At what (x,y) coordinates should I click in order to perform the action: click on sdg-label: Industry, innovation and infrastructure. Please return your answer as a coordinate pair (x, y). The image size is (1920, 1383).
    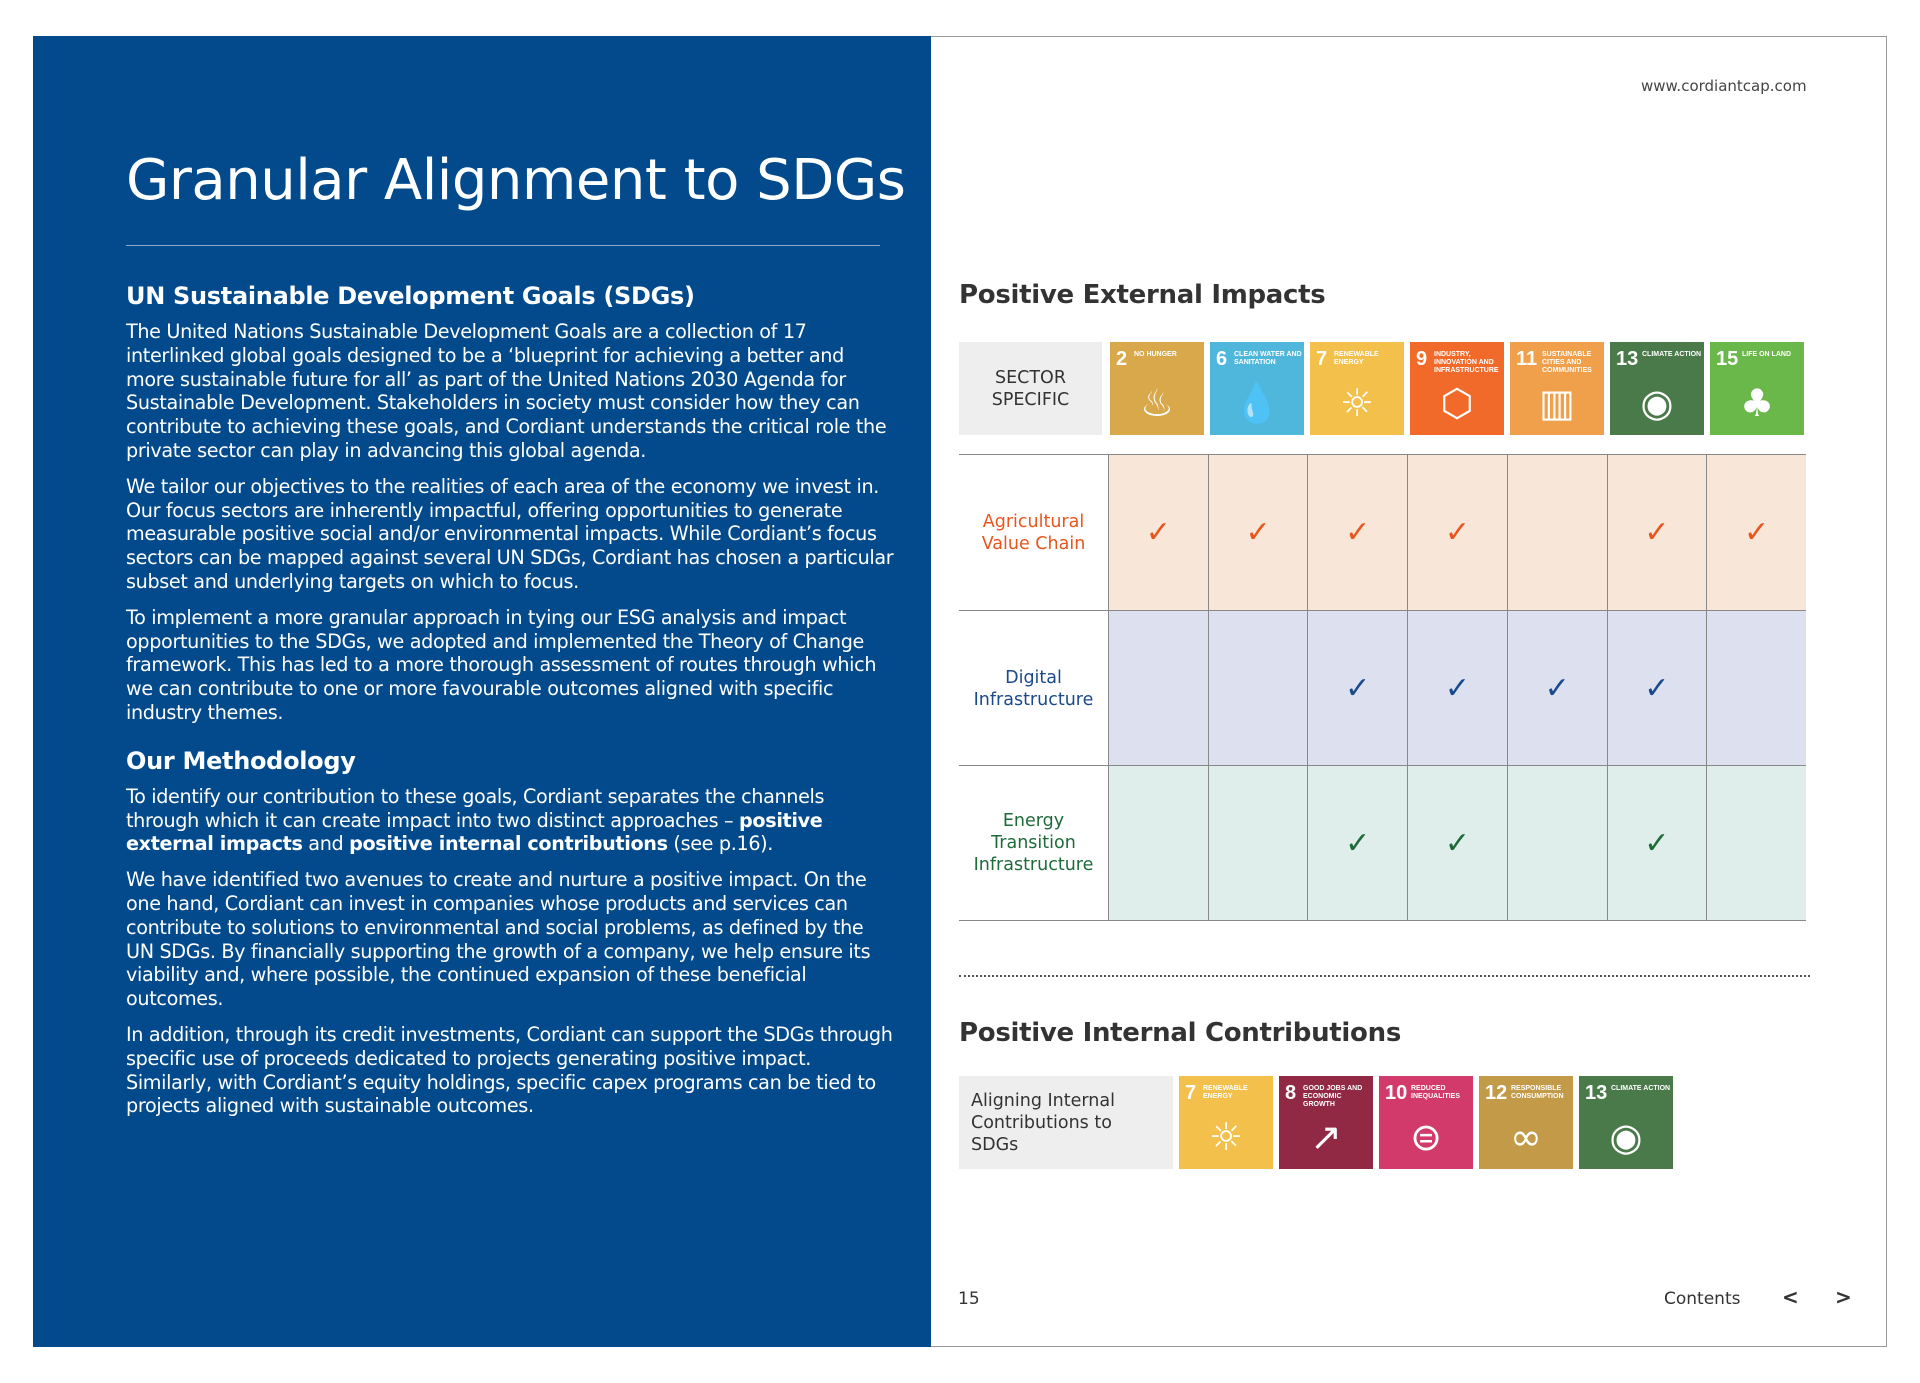
    Looking at the image, I should click on (1466, 362).